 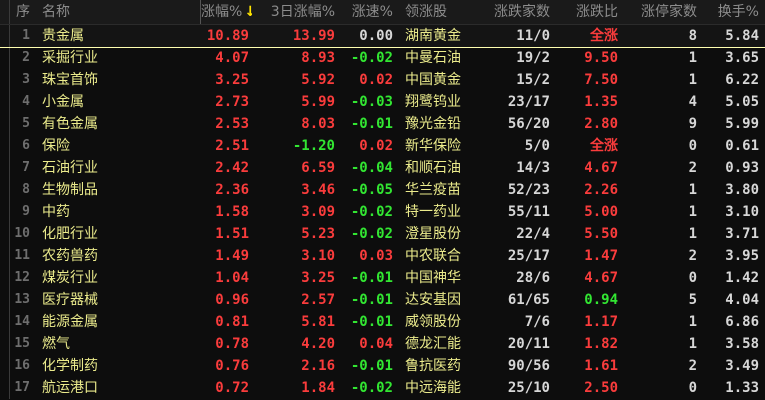 I want to click on table-row: 8 生物制品 2.36 3.46 -0.05 华兰疫苗 52/23 2.26 1 3.80, so click(x=382, y=190).